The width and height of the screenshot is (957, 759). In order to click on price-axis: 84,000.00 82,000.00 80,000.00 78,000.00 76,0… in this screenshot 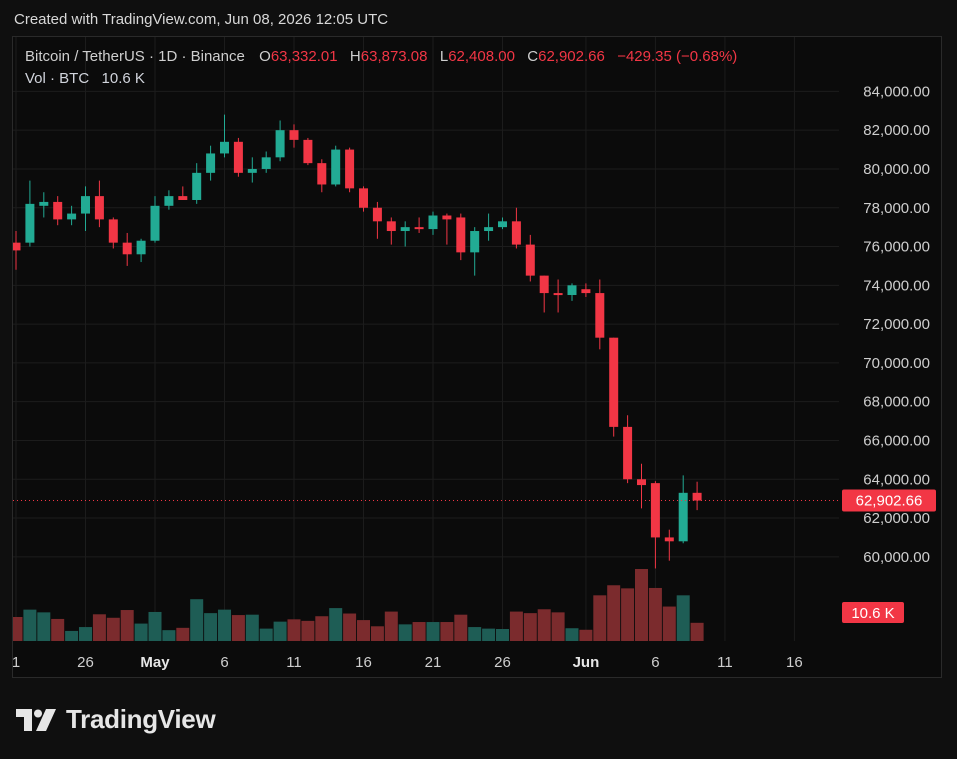, I will do `click(896, 324)`.